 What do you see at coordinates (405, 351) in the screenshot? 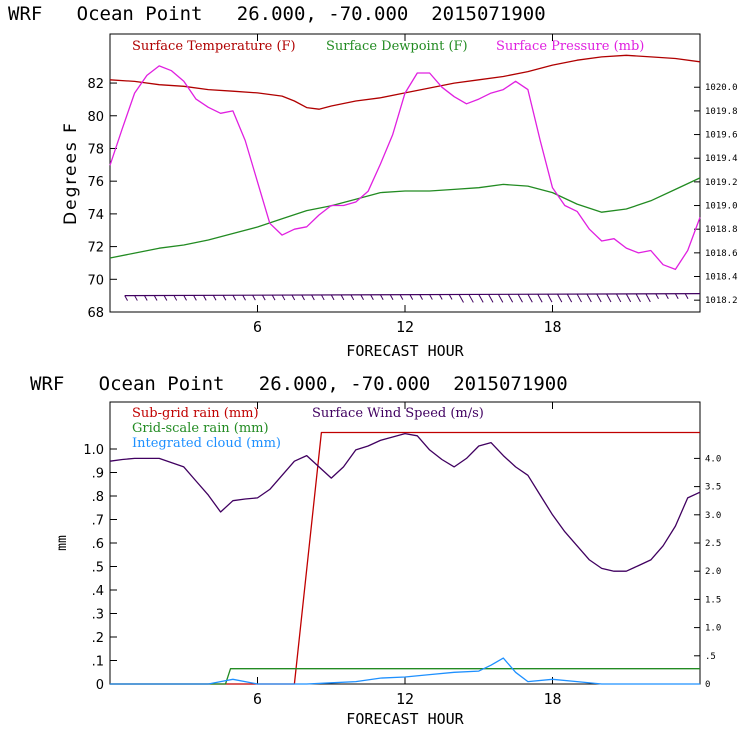
I see `x-axis-label: FORECAST HOUR` at bounding box center [405, 351].